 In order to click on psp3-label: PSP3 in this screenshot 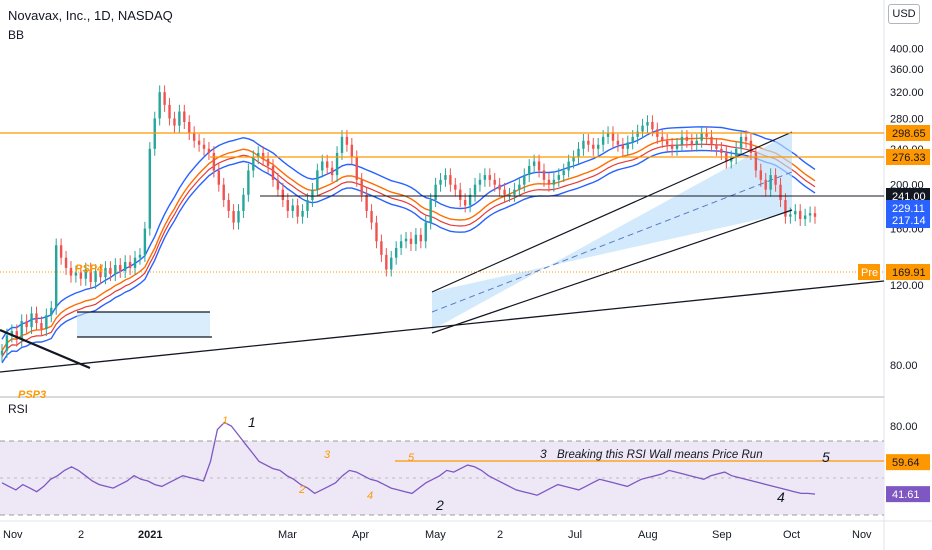, I will do `click(32, 395)`.